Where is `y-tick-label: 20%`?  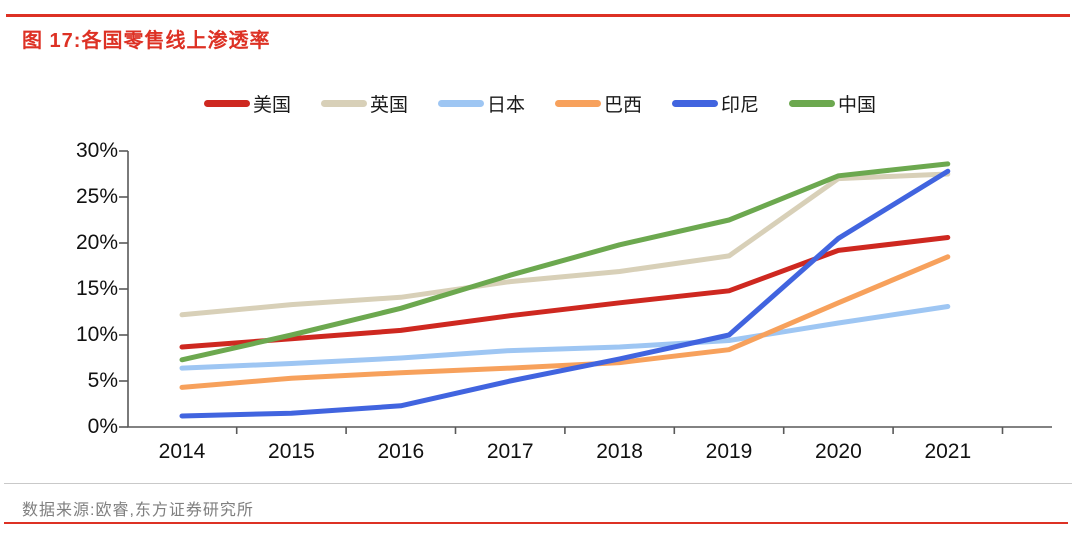
y-tick-label: 20% is located at coordinates (96, 242).